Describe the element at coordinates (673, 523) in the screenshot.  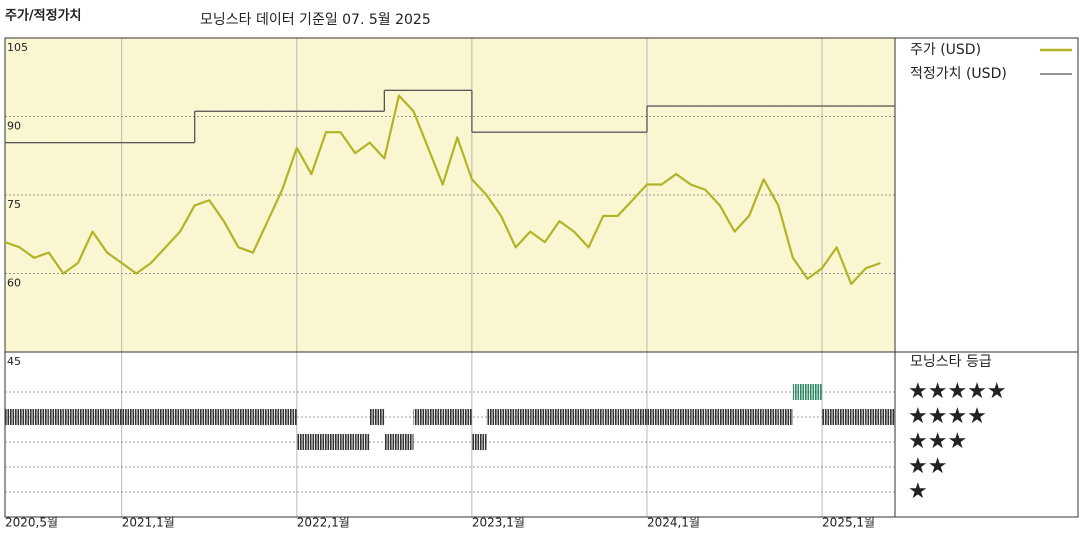
I see `x-tick-label: 2024,1월` at that location.